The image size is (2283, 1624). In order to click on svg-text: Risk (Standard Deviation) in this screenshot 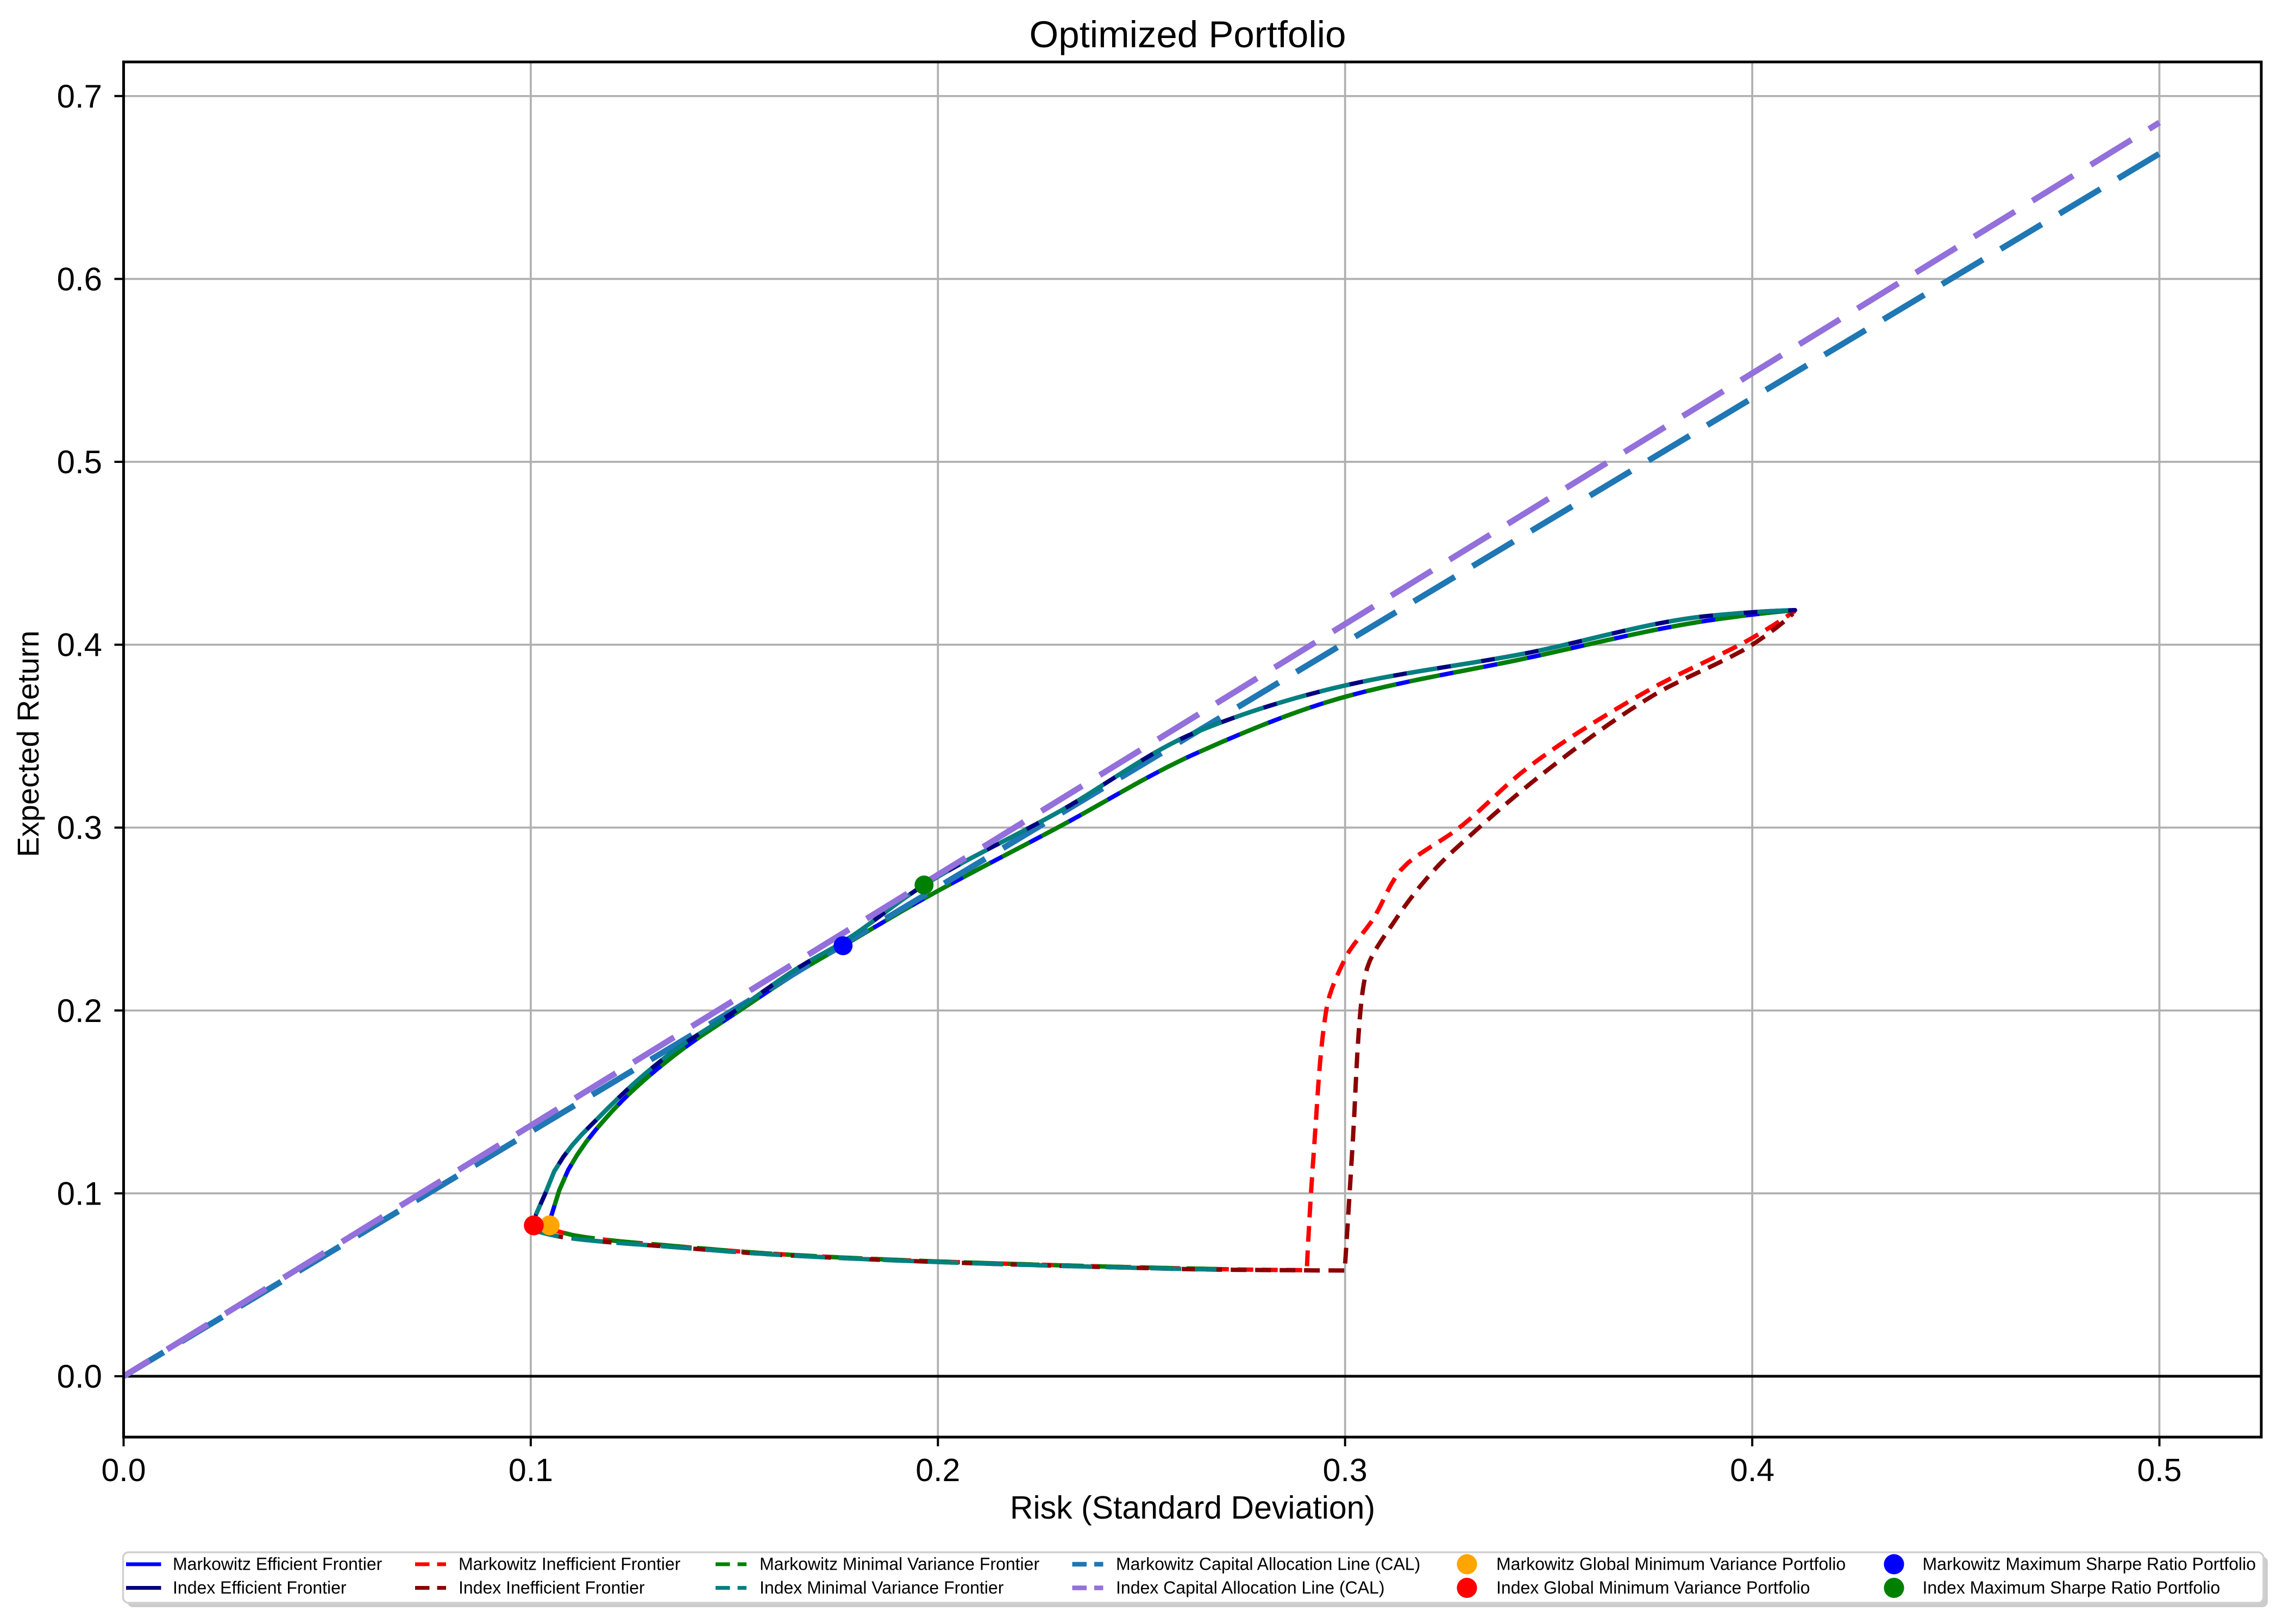, I will do `click(1192, 1508)`.